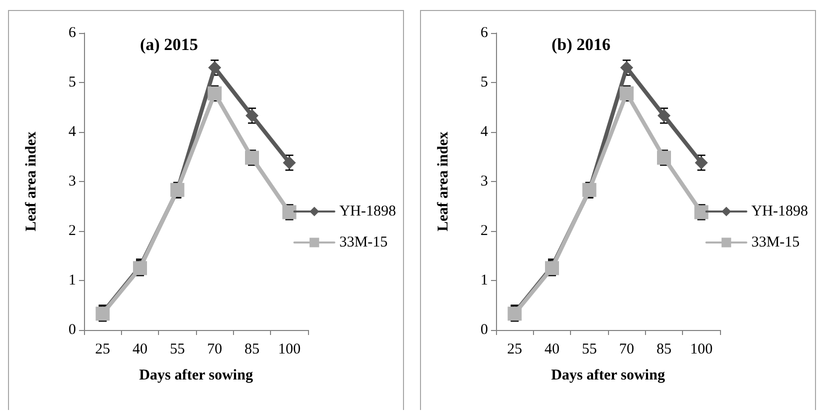  Describe the element at coordinates (581, 44) in the screenshot. I see `chart-title: (b) 2016` at that location.